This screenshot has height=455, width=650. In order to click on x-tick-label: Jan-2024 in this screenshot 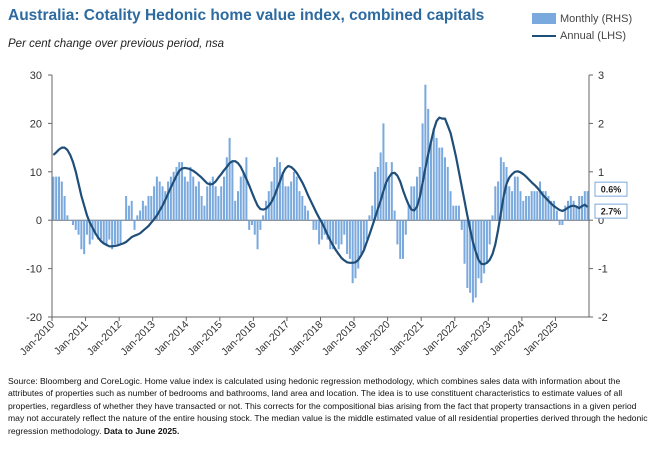, I will do `click(508, 339)`.